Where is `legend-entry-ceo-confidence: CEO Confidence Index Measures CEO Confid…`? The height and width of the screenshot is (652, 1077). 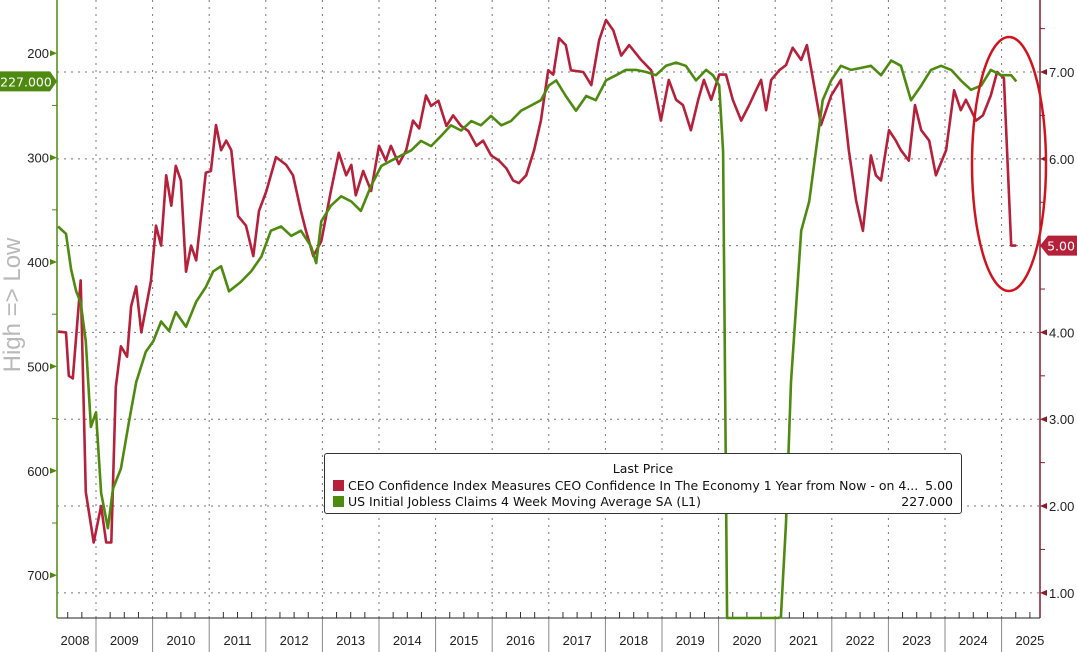
legend-entry-ceo-confidence: CEO Confidence Index Measures CEO Confid… is located at coordinates (643, 485).